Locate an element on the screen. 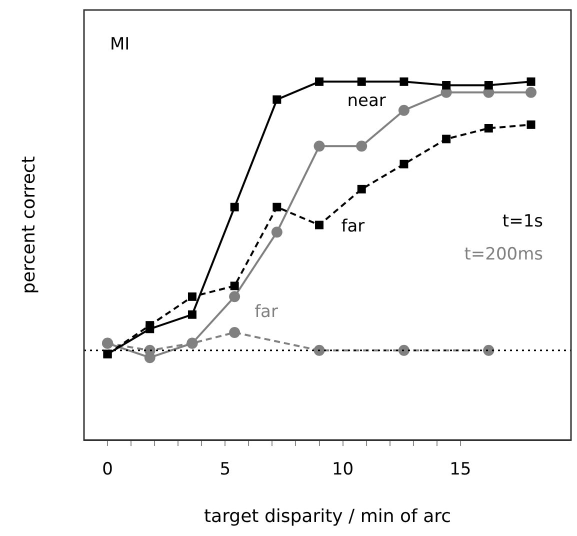 The height and width of the screenshot is (536, 577). annotation: t=1s is located at coordinates (523, 221).